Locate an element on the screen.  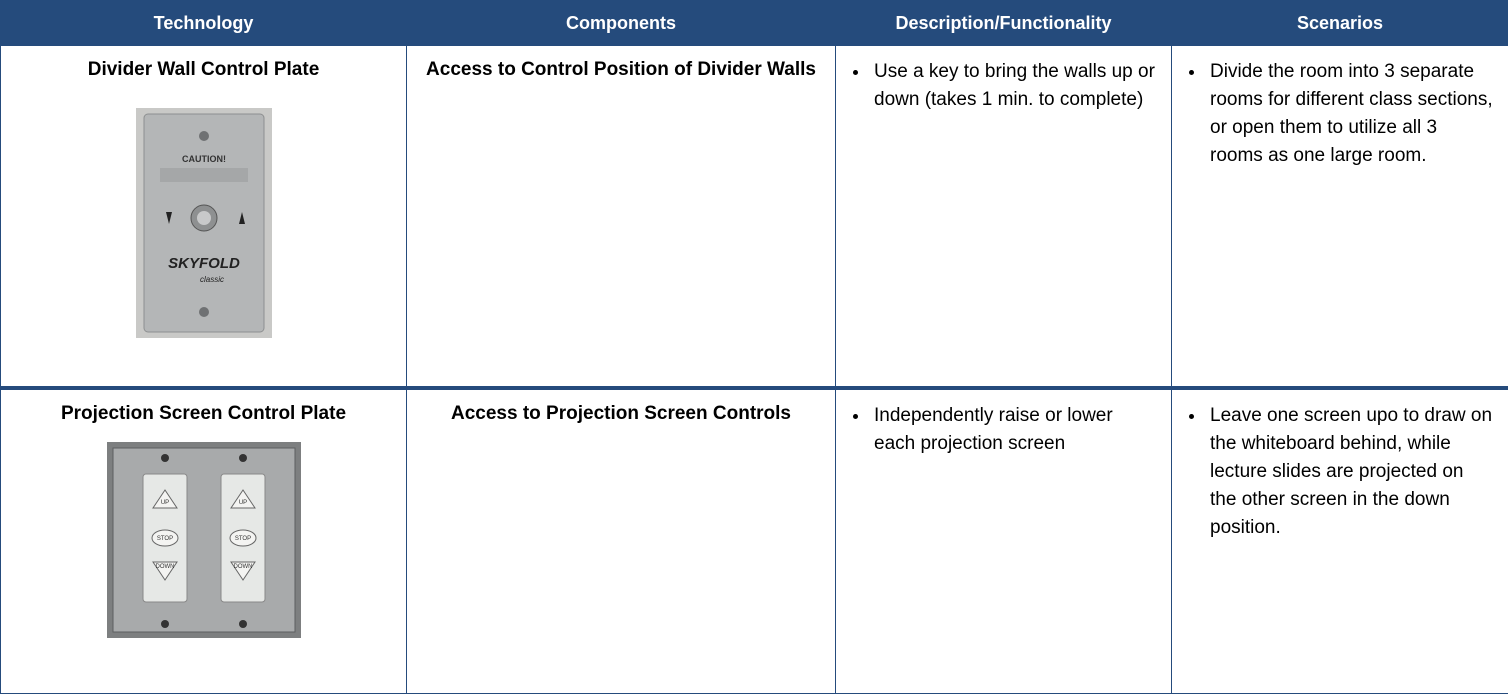
caution-label: CAUTION! is located at coordinates (204, 159).